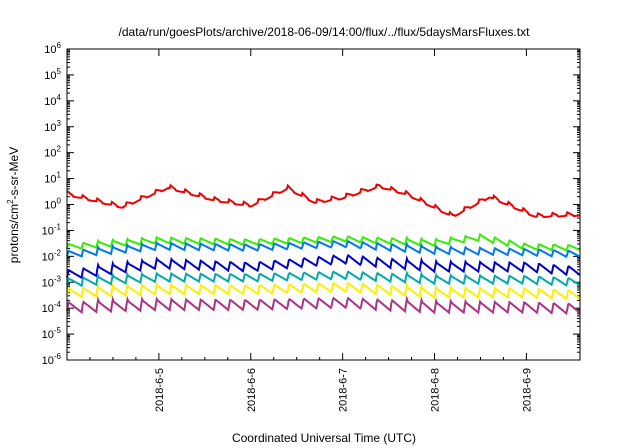 Image resolution: width=640 pixels, height=448 pixels. I want to click on y-tick-label: 10², so click(52, 152).